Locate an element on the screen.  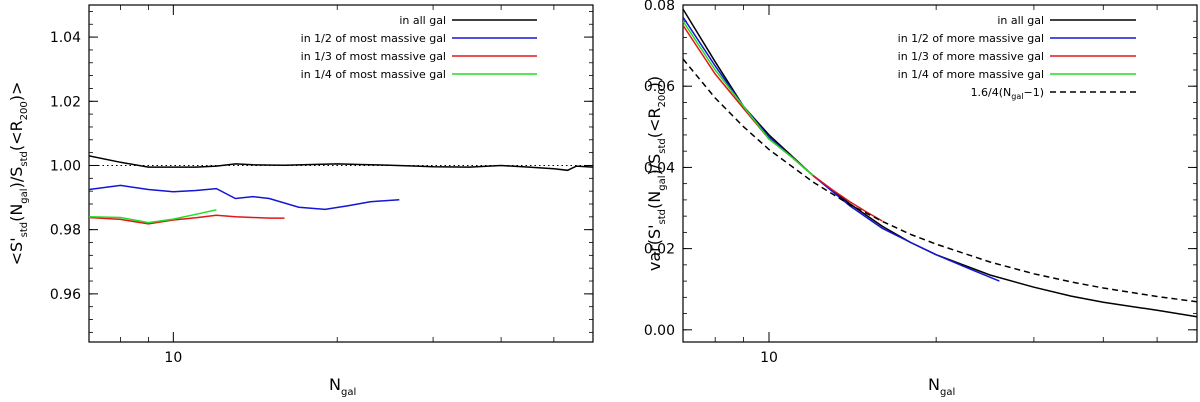
legend-label: in 1/4 of most massive gal is located at coordinates (373, 74).